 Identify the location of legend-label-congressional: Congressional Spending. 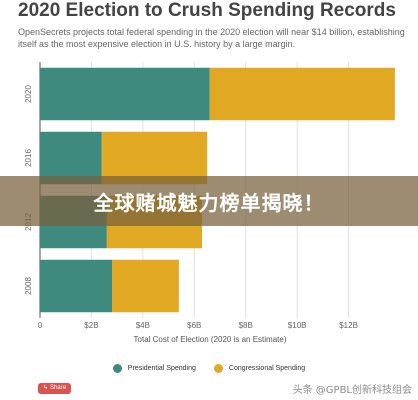
(267, 368).